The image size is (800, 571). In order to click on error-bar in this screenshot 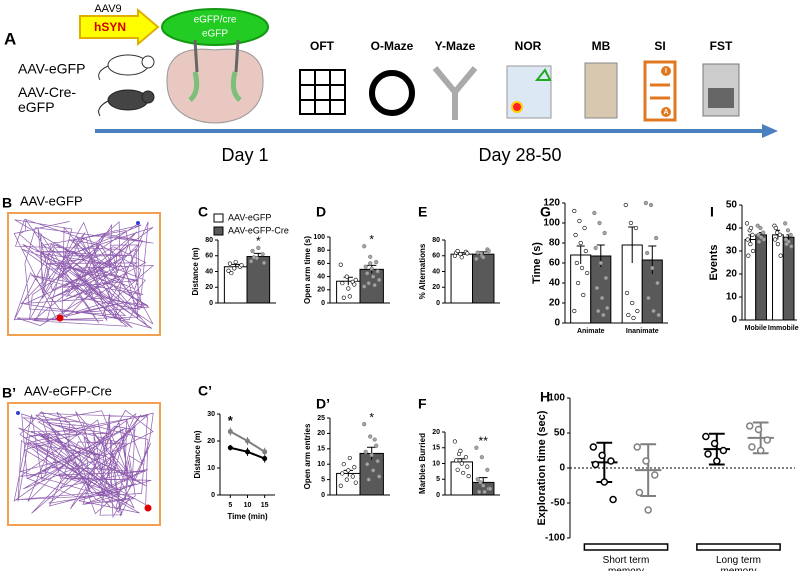, I will do `click(648, 470)`.